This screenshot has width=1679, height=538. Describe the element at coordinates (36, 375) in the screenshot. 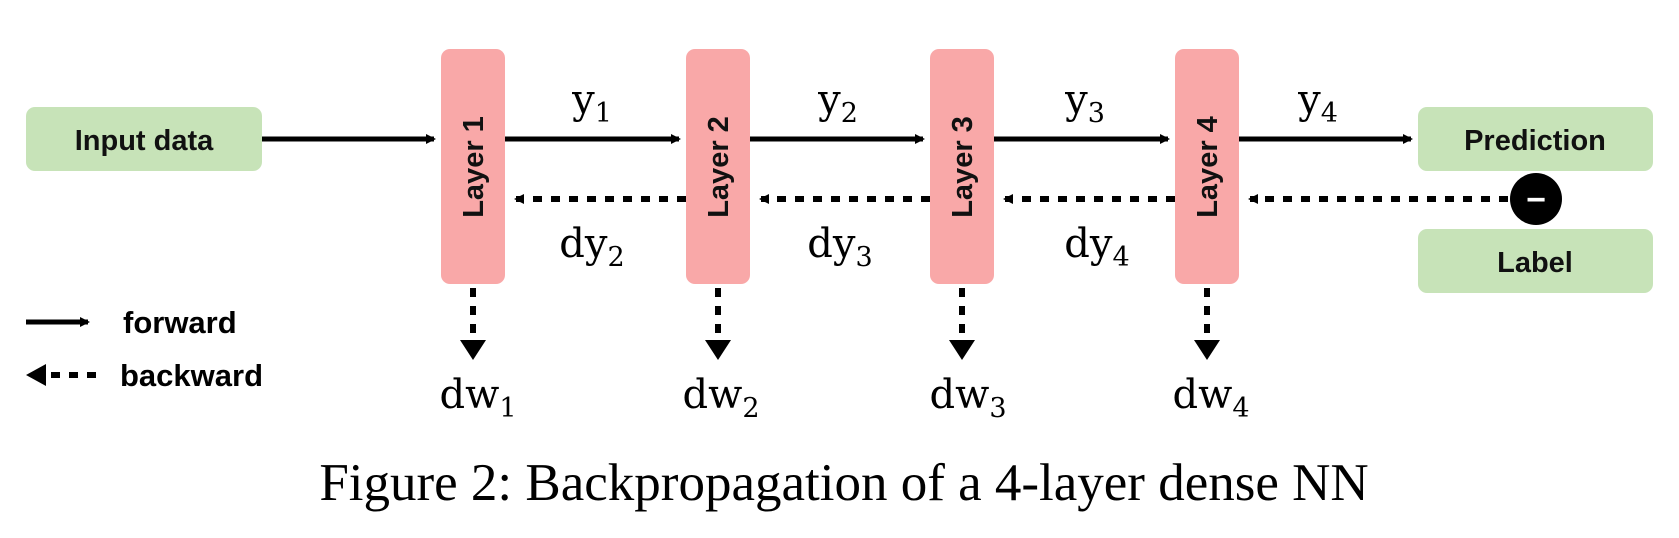

I see `legend-backward-arrowhead` at that location.